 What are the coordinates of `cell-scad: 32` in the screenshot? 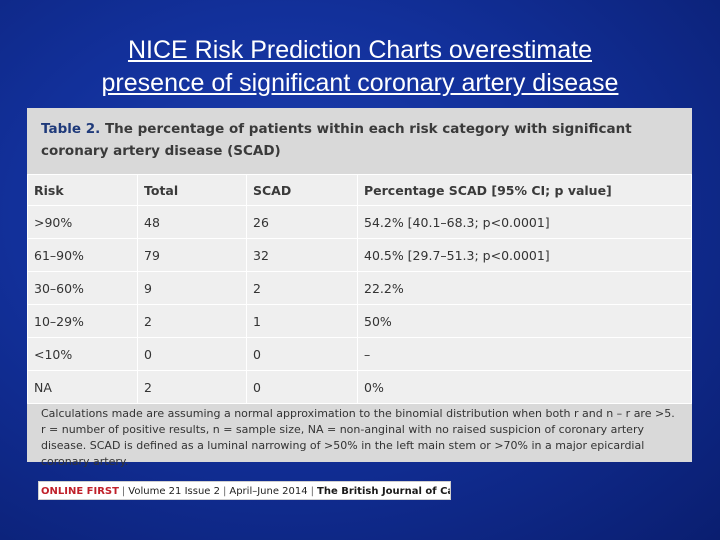 It's located at (302, 255).